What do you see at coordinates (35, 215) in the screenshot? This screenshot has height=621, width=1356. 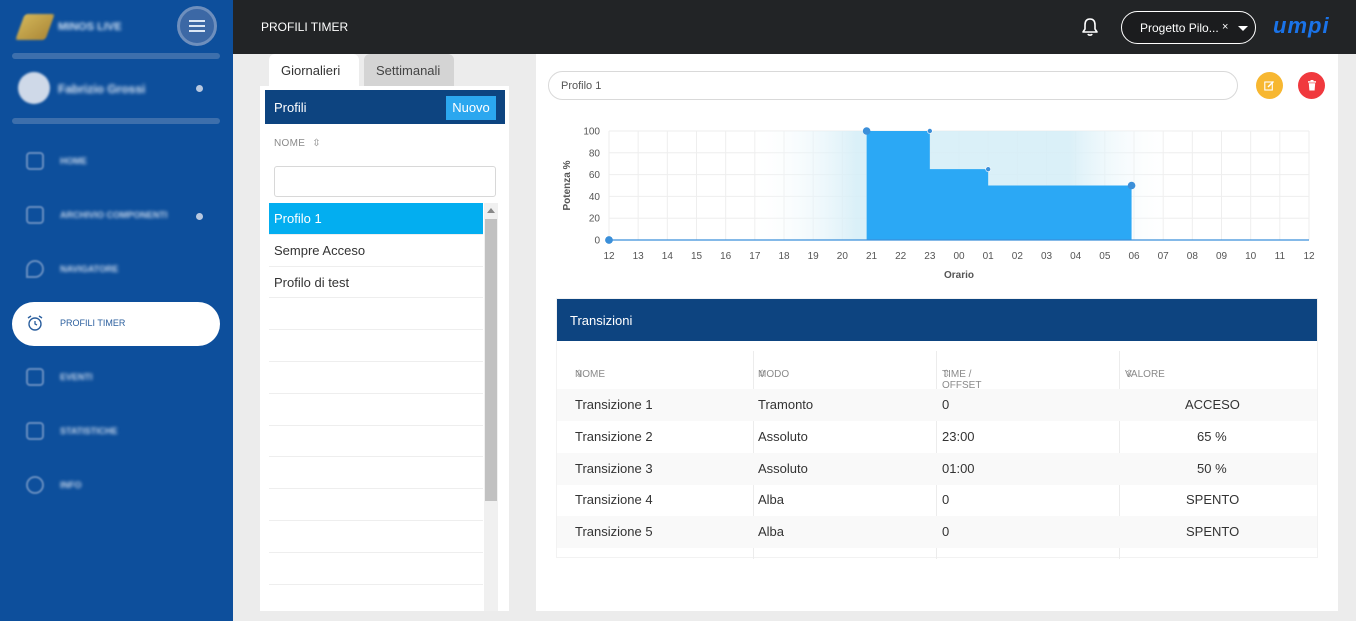 I see `cart-icon` at bounding box center [35, 215].